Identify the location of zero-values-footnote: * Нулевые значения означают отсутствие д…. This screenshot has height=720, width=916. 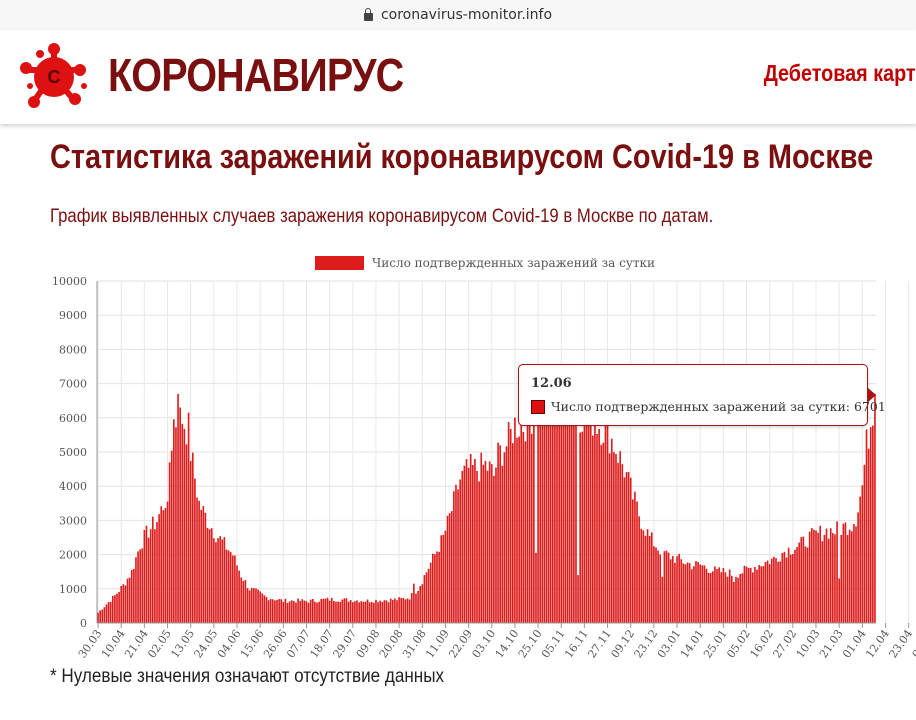
(247, 676).